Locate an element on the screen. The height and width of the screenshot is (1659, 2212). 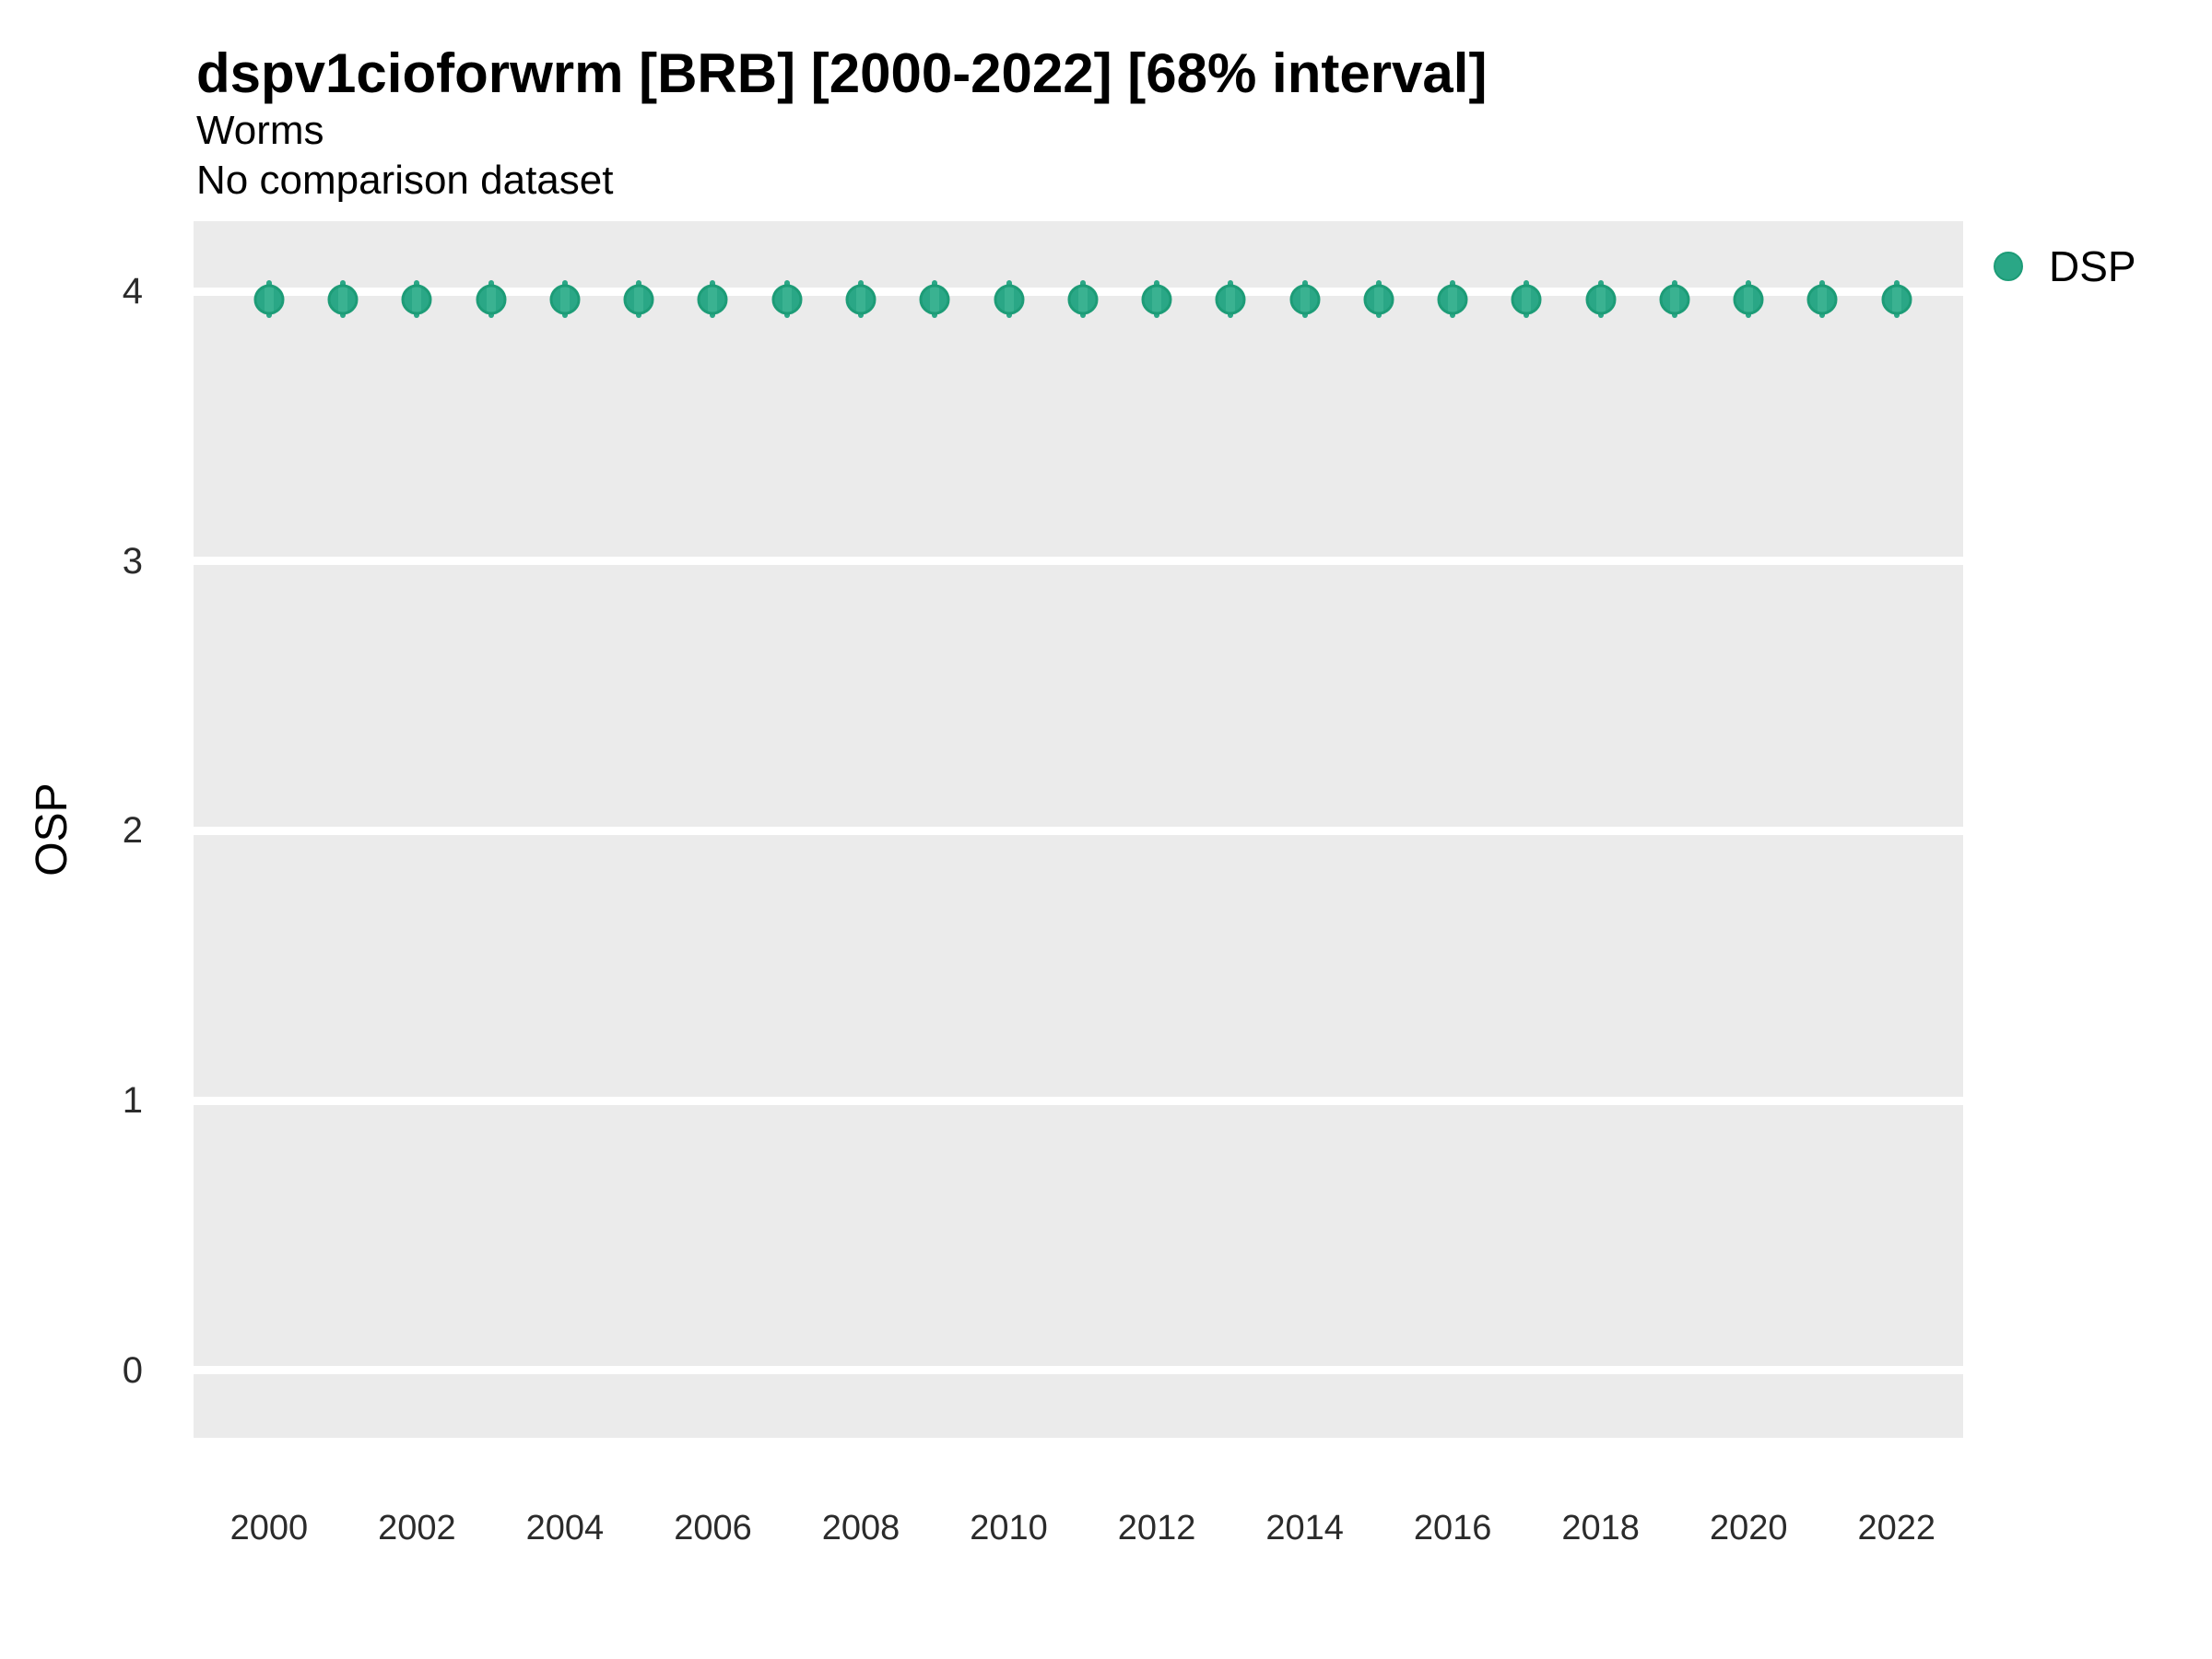
point-circle-2015 is located at coordinates (1378, 299).